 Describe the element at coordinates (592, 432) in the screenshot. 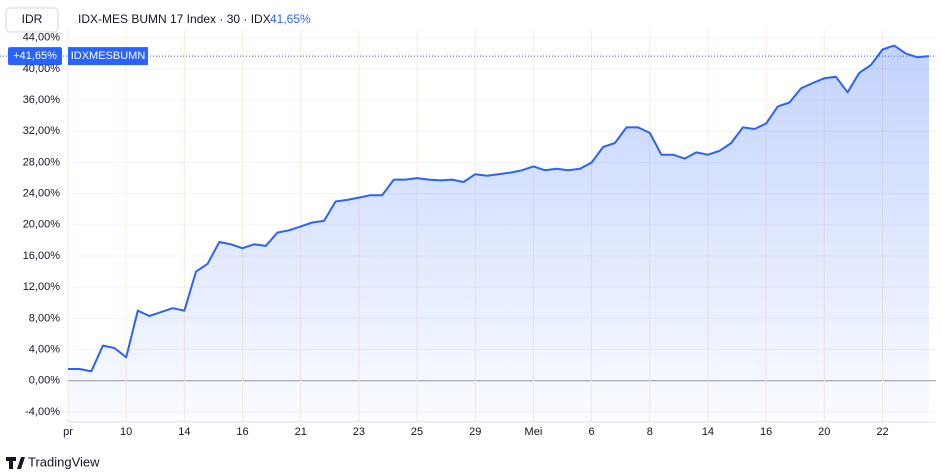

I see `x-tick-label: 6` at that location.